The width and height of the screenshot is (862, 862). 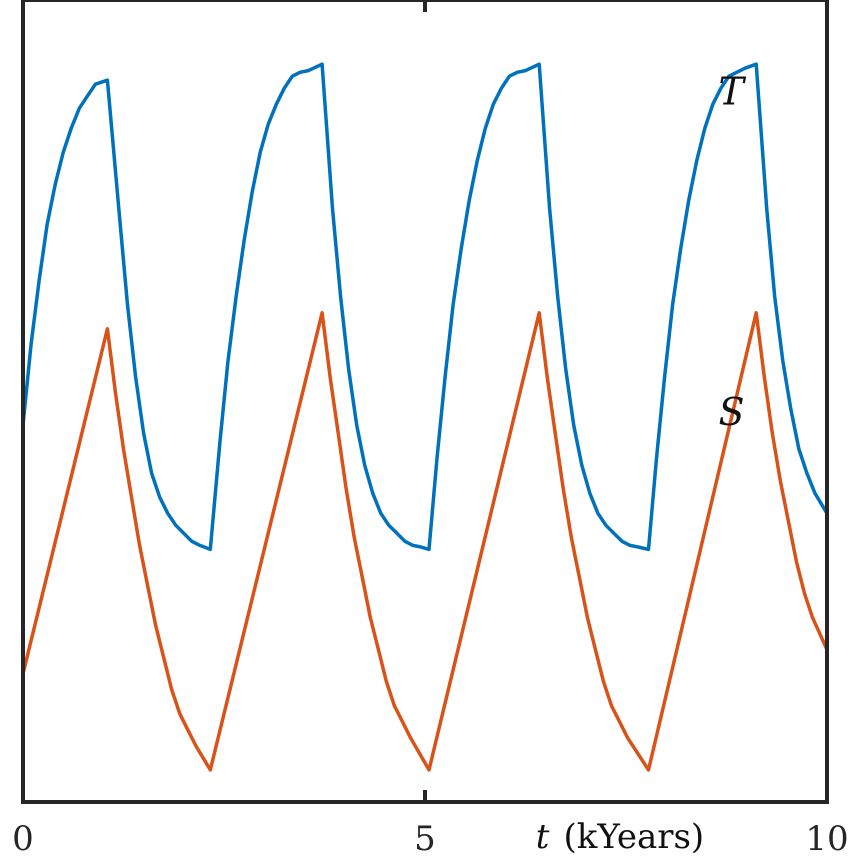 I want to click on x-tick-label-2: 10, so click(x=826, y=839).